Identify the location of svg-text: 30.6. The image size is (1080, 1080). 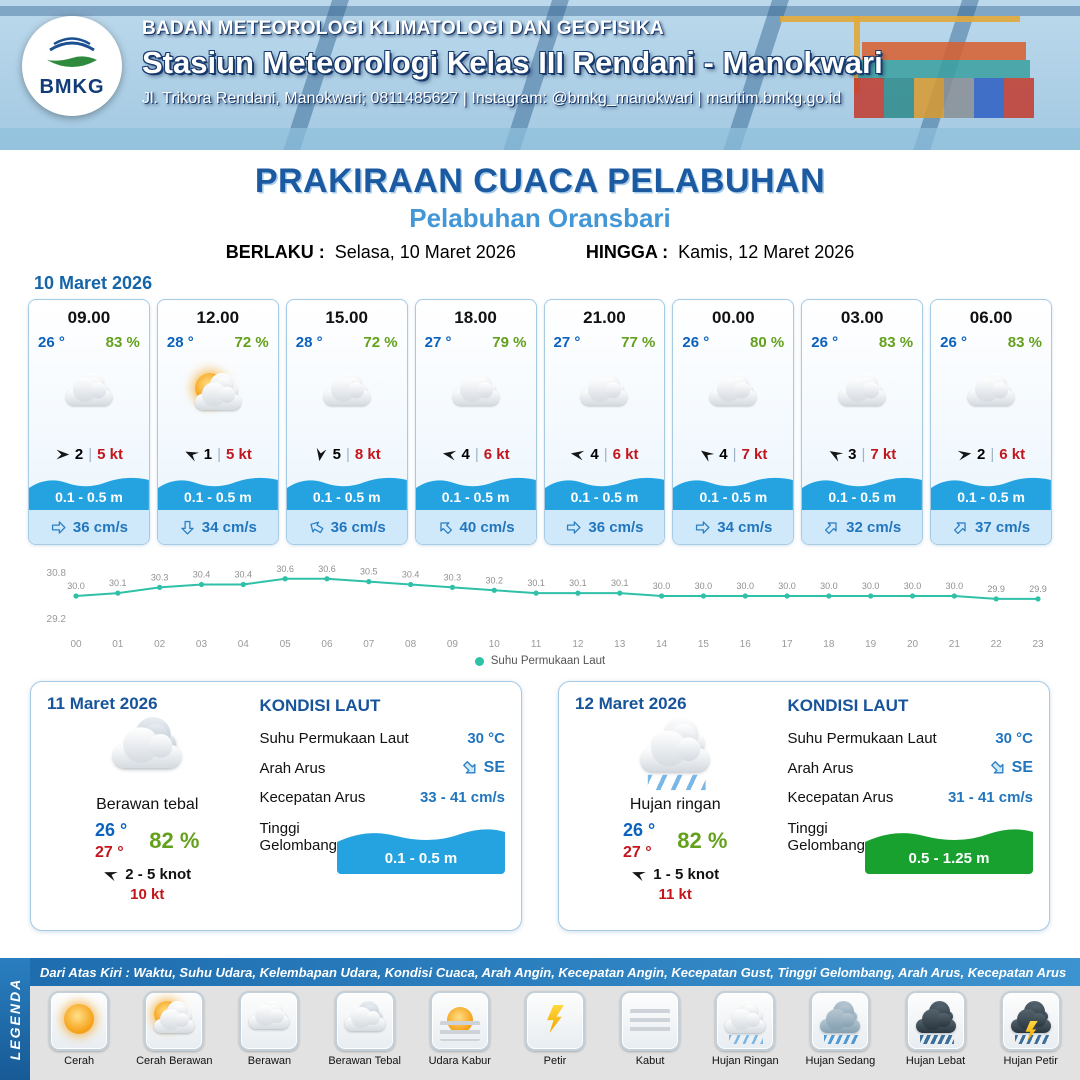
(285, 569).